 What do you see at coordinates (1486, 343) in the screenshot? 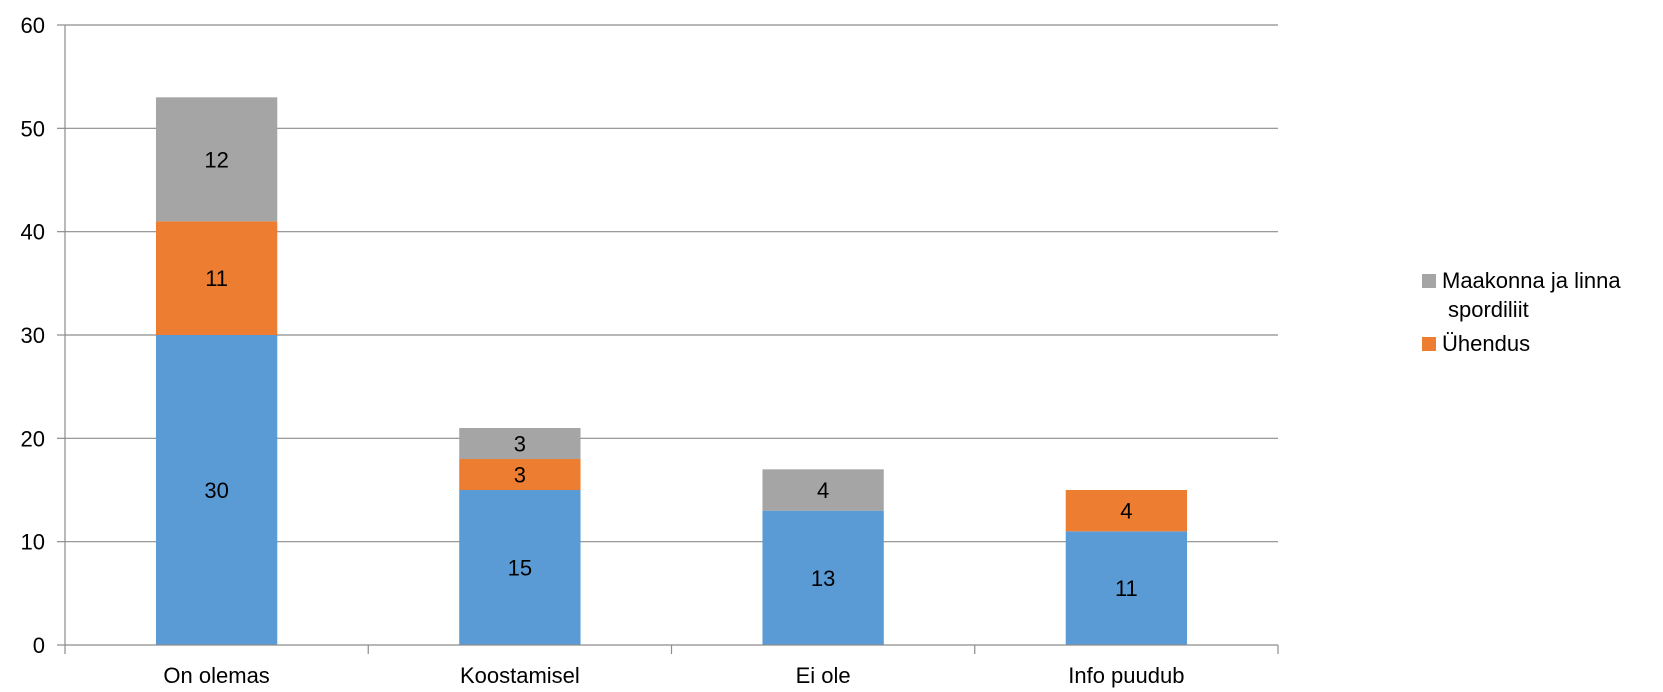
I see `legend-label: Ühendus` at bounding box center [1486, 343].